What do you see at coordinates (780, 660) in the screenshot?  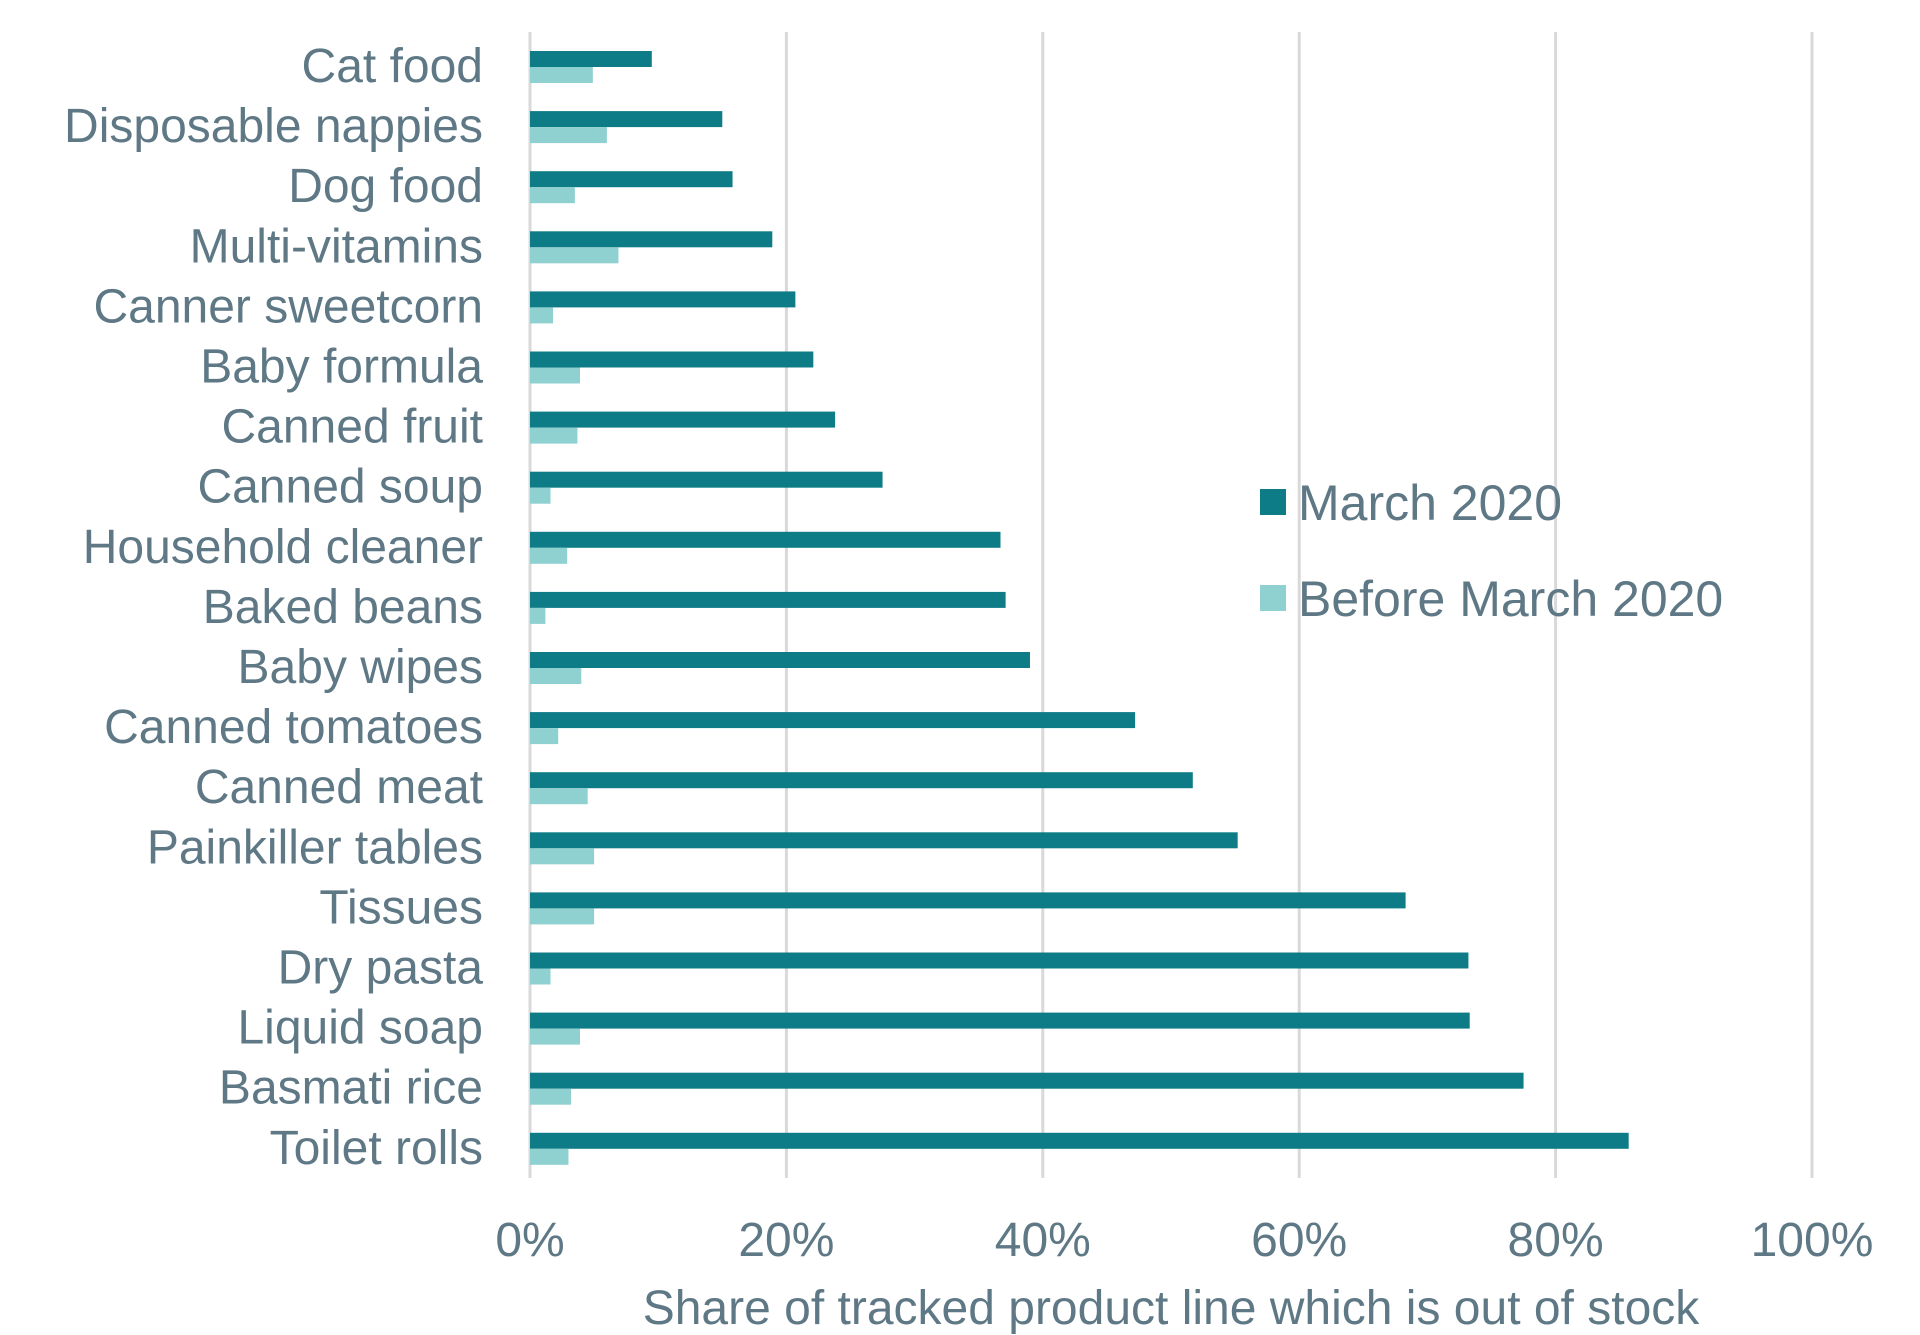 I see `bar-march-2020-baby-wipes` at bounding box center [780, 660].